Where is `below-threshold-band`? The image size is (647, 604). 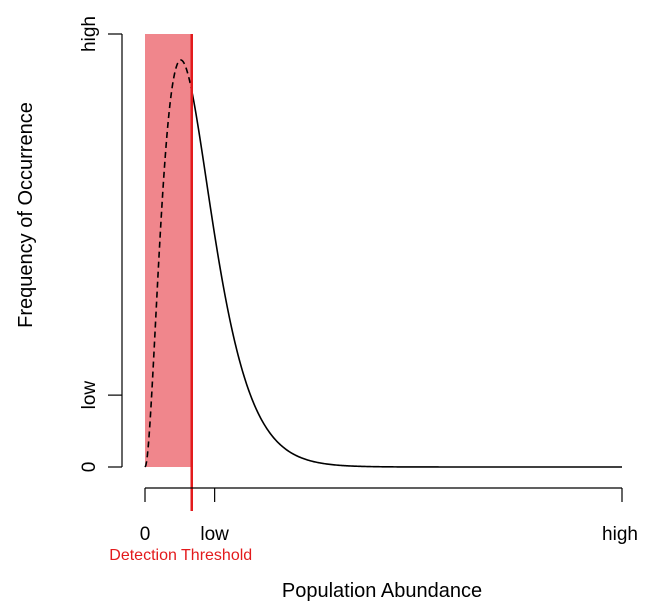
below-threshold-band is located at coordinates (168, 250).